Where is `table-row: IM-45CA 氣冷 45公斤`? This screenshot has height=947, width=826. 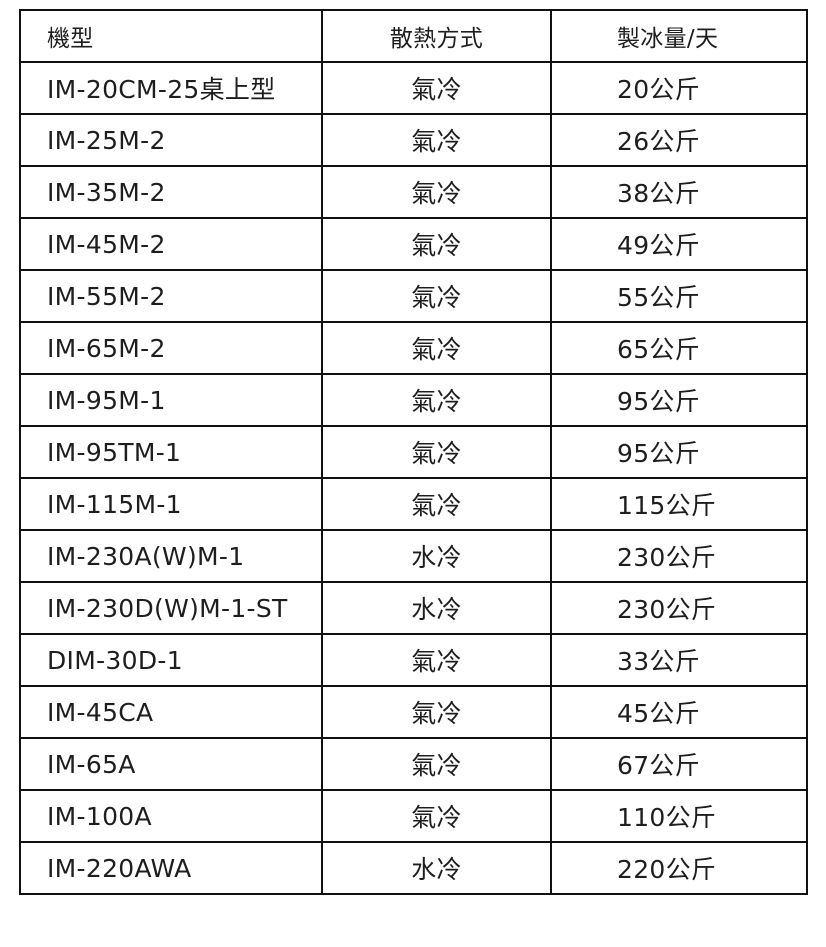
table-row: IM-45CA 氣冷 45公斤 is located at coordinates (413, 712).